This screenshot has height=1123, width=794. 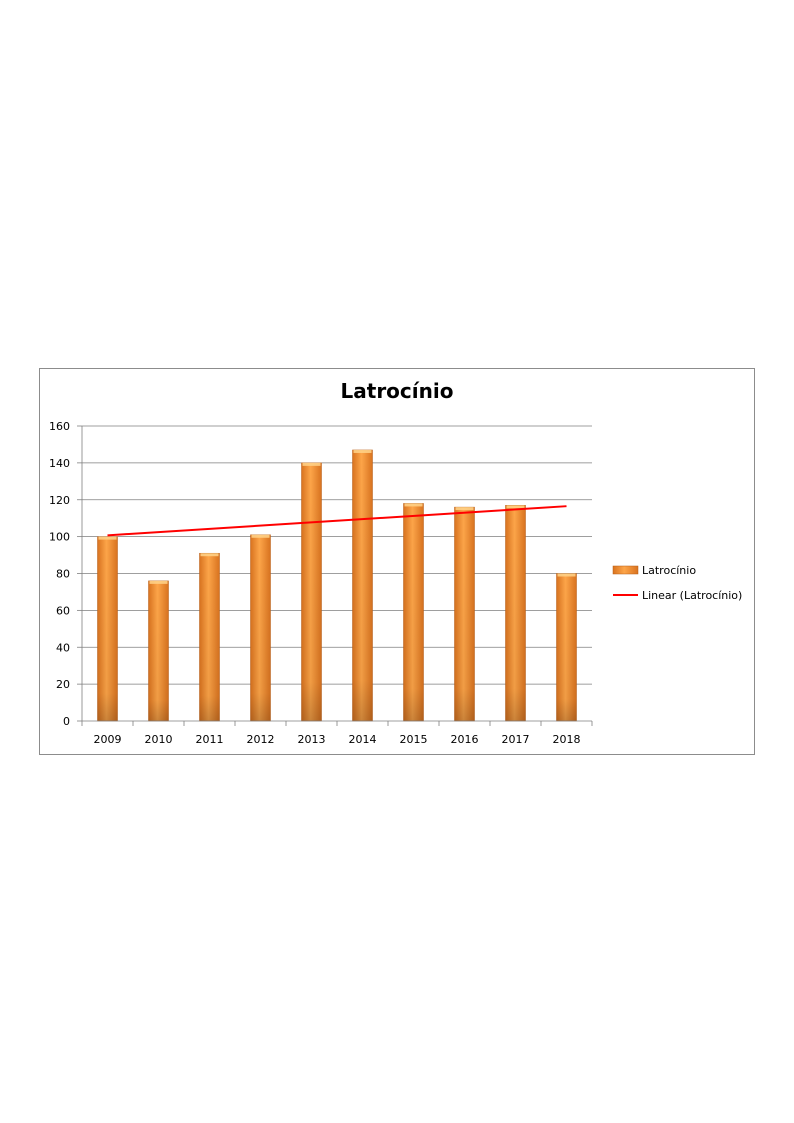 I want to click on trendline, so click(x=337, y=521).